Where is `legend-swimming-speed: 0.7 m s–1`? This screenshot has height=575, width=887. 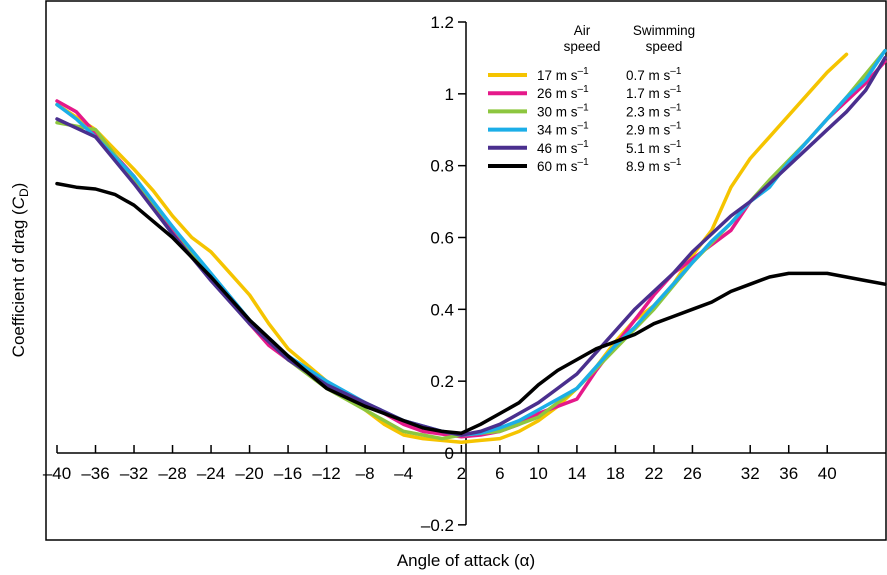 legend-swimming-speed: 0.7 m s–1 is located at coordinates (654, 74).